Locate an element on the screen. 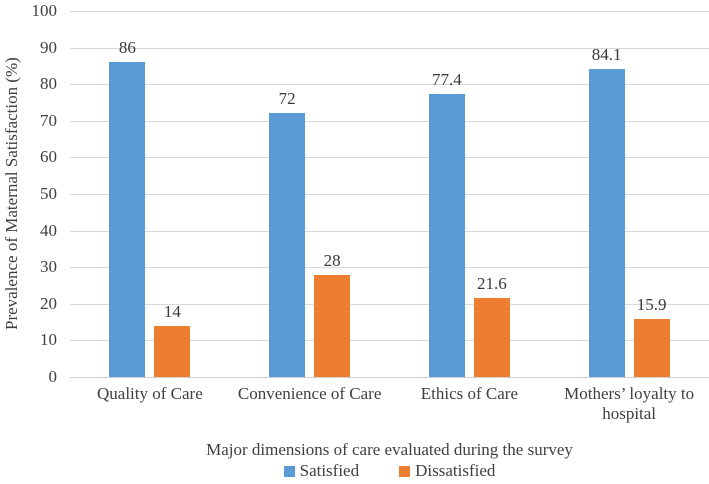  bar-value-label: 77.4 is located at coordinates (447, 79).